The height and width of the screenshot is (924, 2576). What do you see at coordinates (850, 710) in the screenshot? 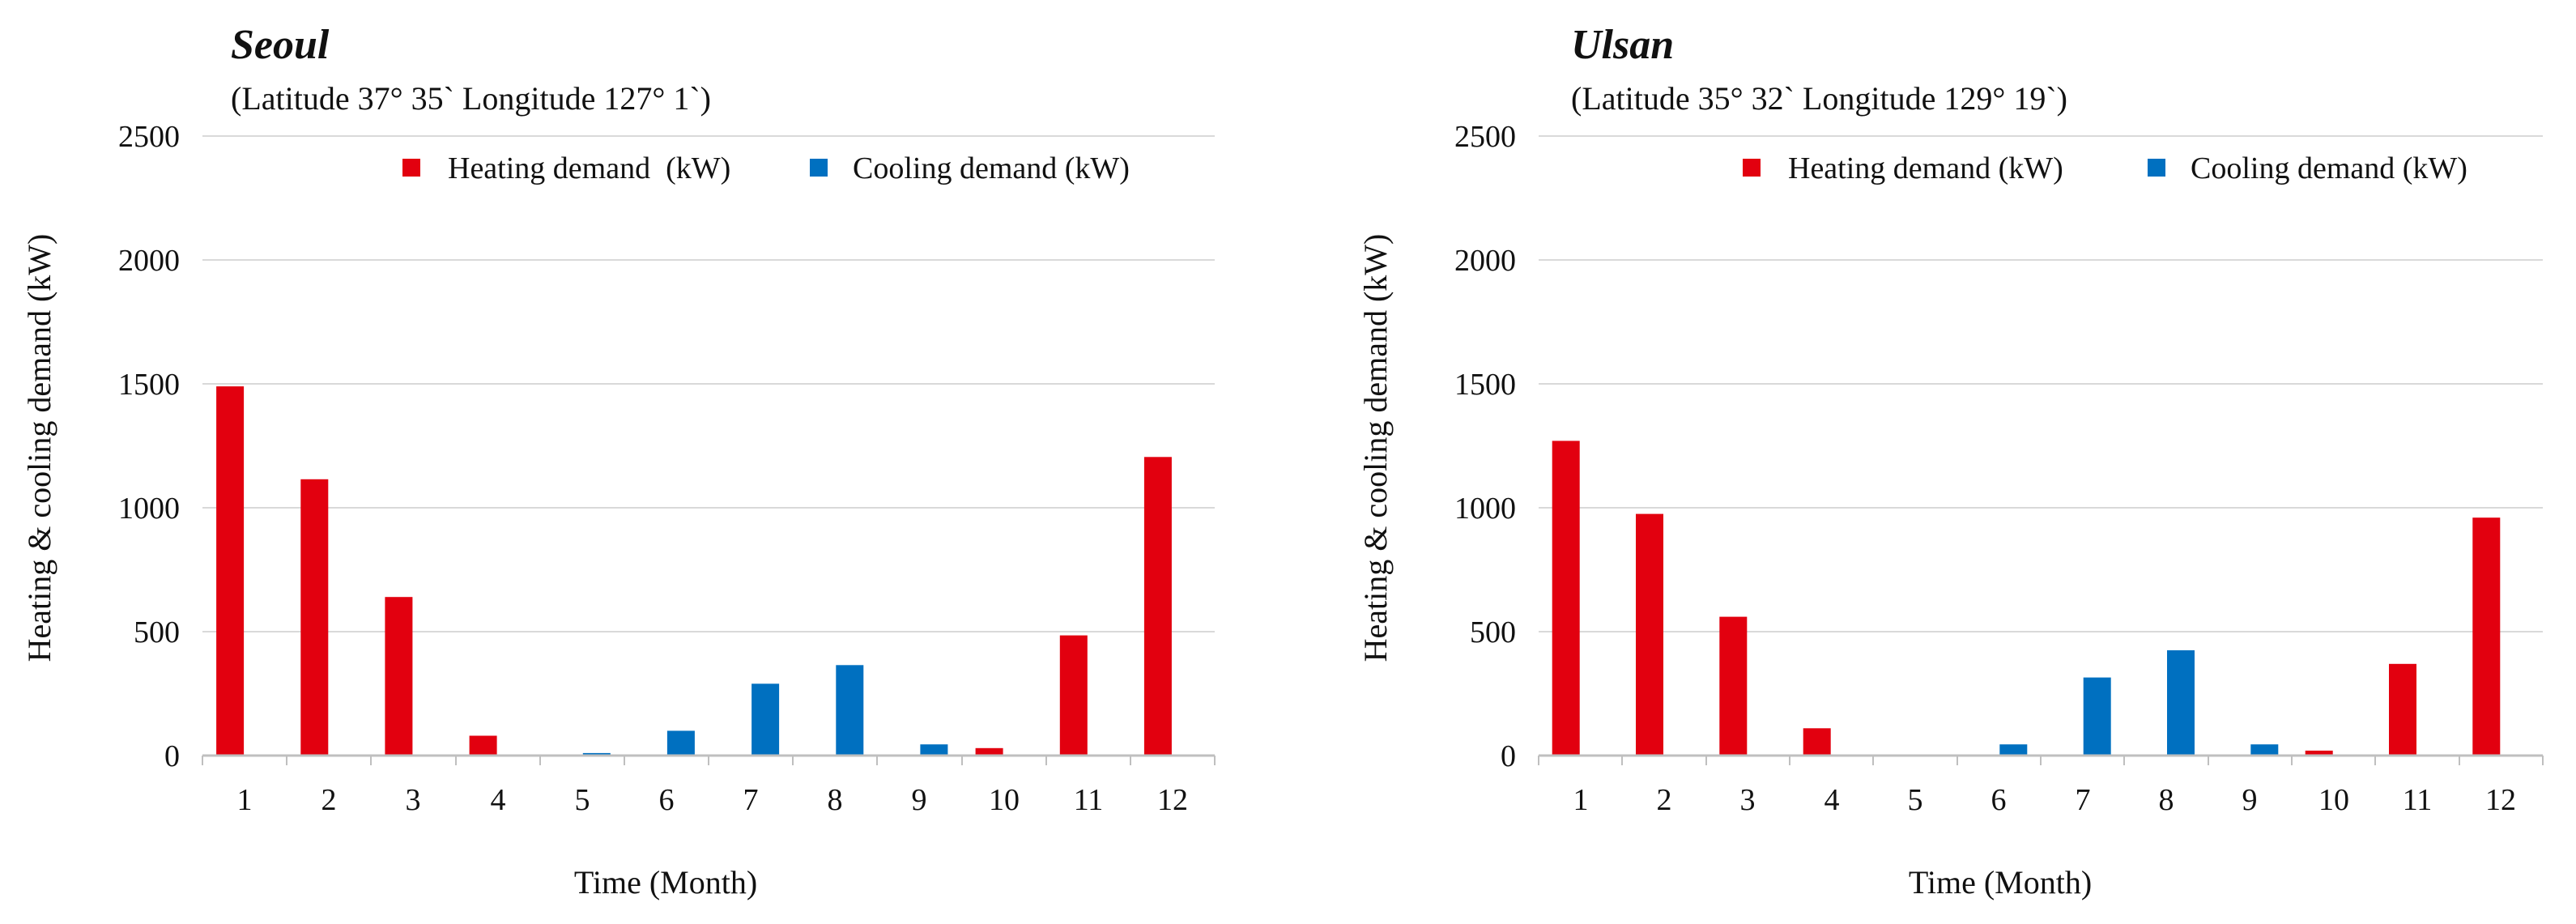
I see `bar-cooling-seoul-m8` at bounding box center [850, 710].